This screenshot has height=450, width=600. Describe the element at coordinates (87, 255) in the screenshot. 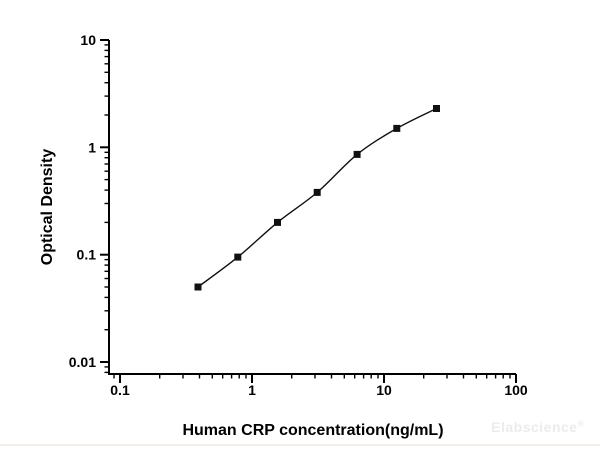

I see `y-tick-label: 0.1` at that location.